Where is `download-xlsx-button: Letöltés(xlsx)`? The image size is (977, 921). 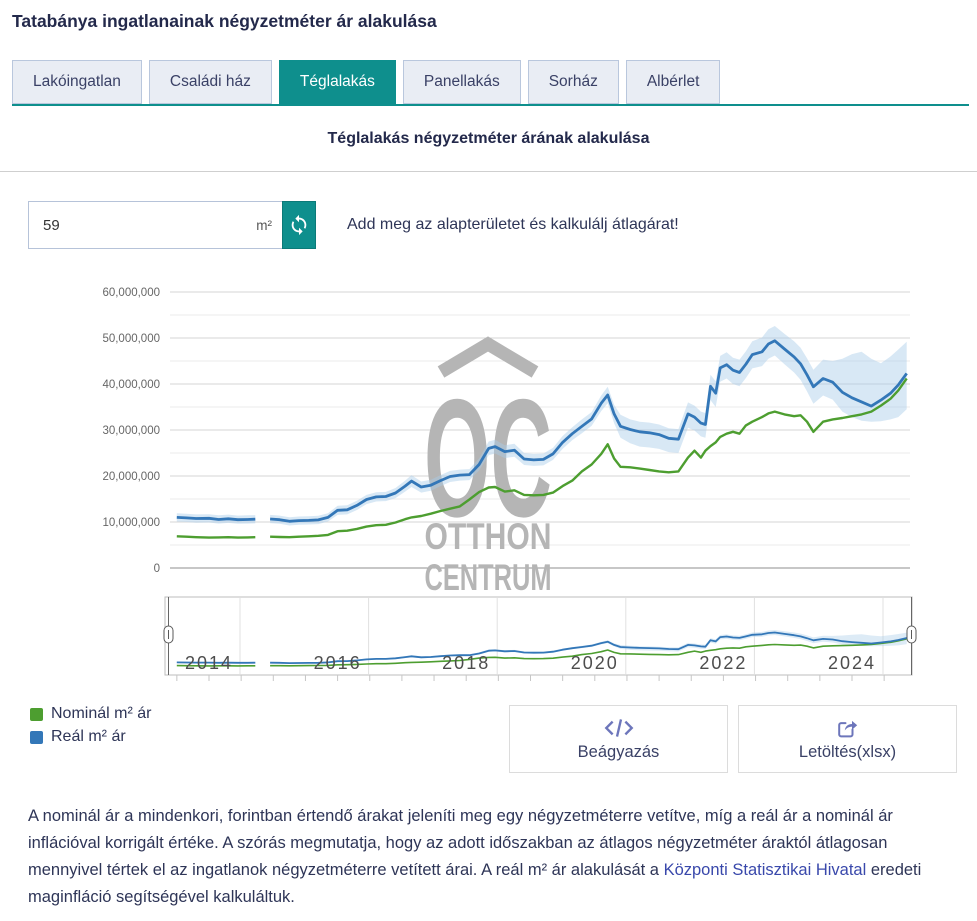
download-xlsx-button: Letöltés(xlsx) is located at coordinates (847, 739).